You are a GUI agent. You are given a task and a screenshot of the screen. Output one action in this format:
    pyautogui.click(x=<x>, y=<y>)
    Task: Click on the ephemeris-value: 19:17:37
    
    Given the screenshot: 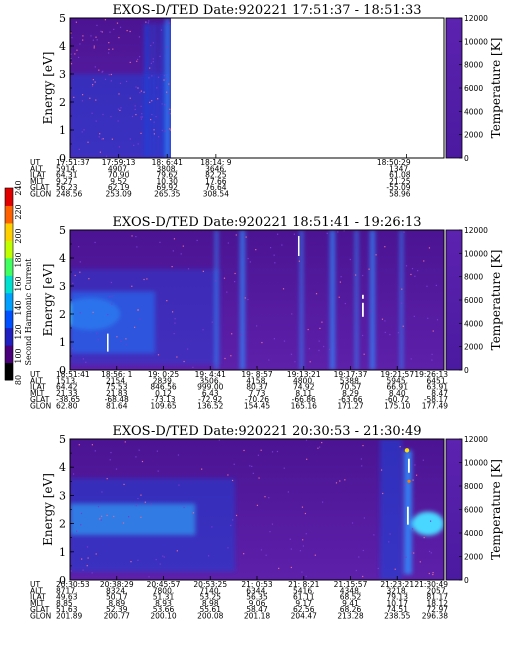 What is the action you would take?
    pyautogui.click(x=351, y=374)
    